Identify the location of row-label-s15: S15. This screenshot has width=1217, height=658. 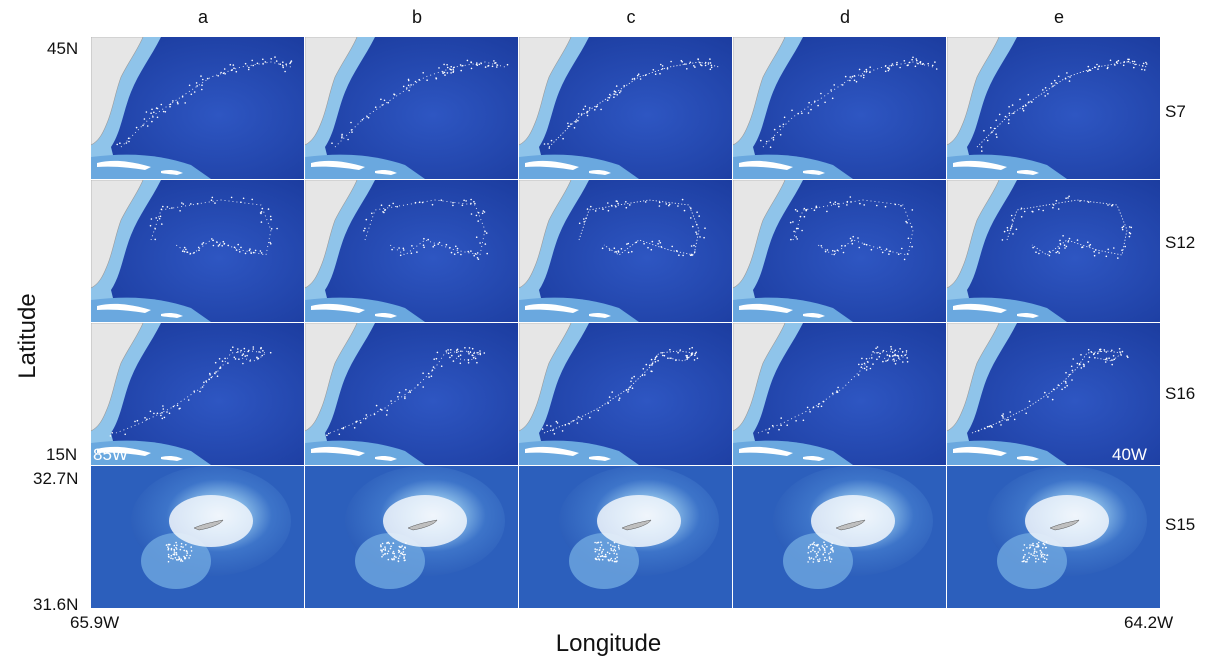
(1180, 524).